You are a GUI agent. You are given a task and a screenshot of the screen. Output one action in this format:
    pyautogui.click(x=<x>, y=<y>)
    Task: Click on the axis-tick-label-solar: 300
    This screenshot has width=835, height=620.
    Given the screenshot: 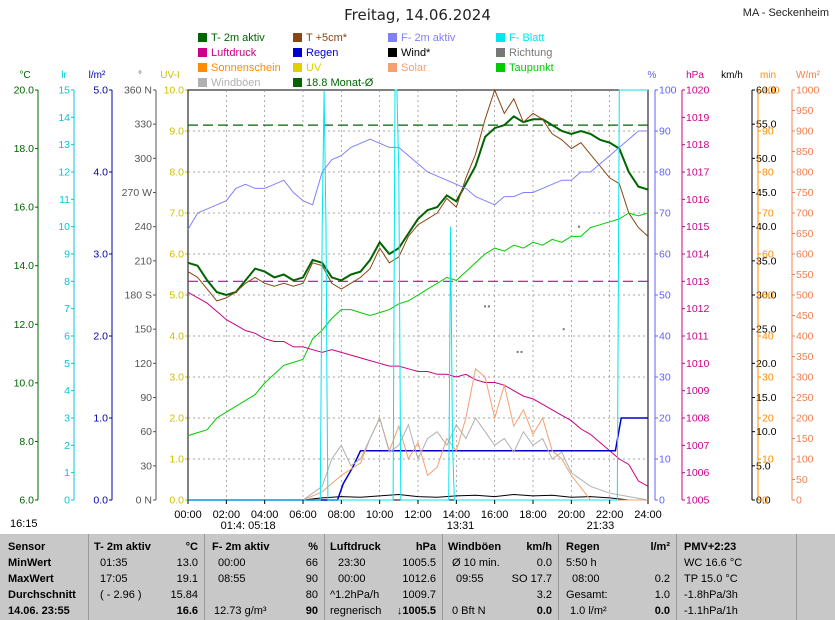 What is the action you would take?
    pyautogui.click(x=805, y=378)
    